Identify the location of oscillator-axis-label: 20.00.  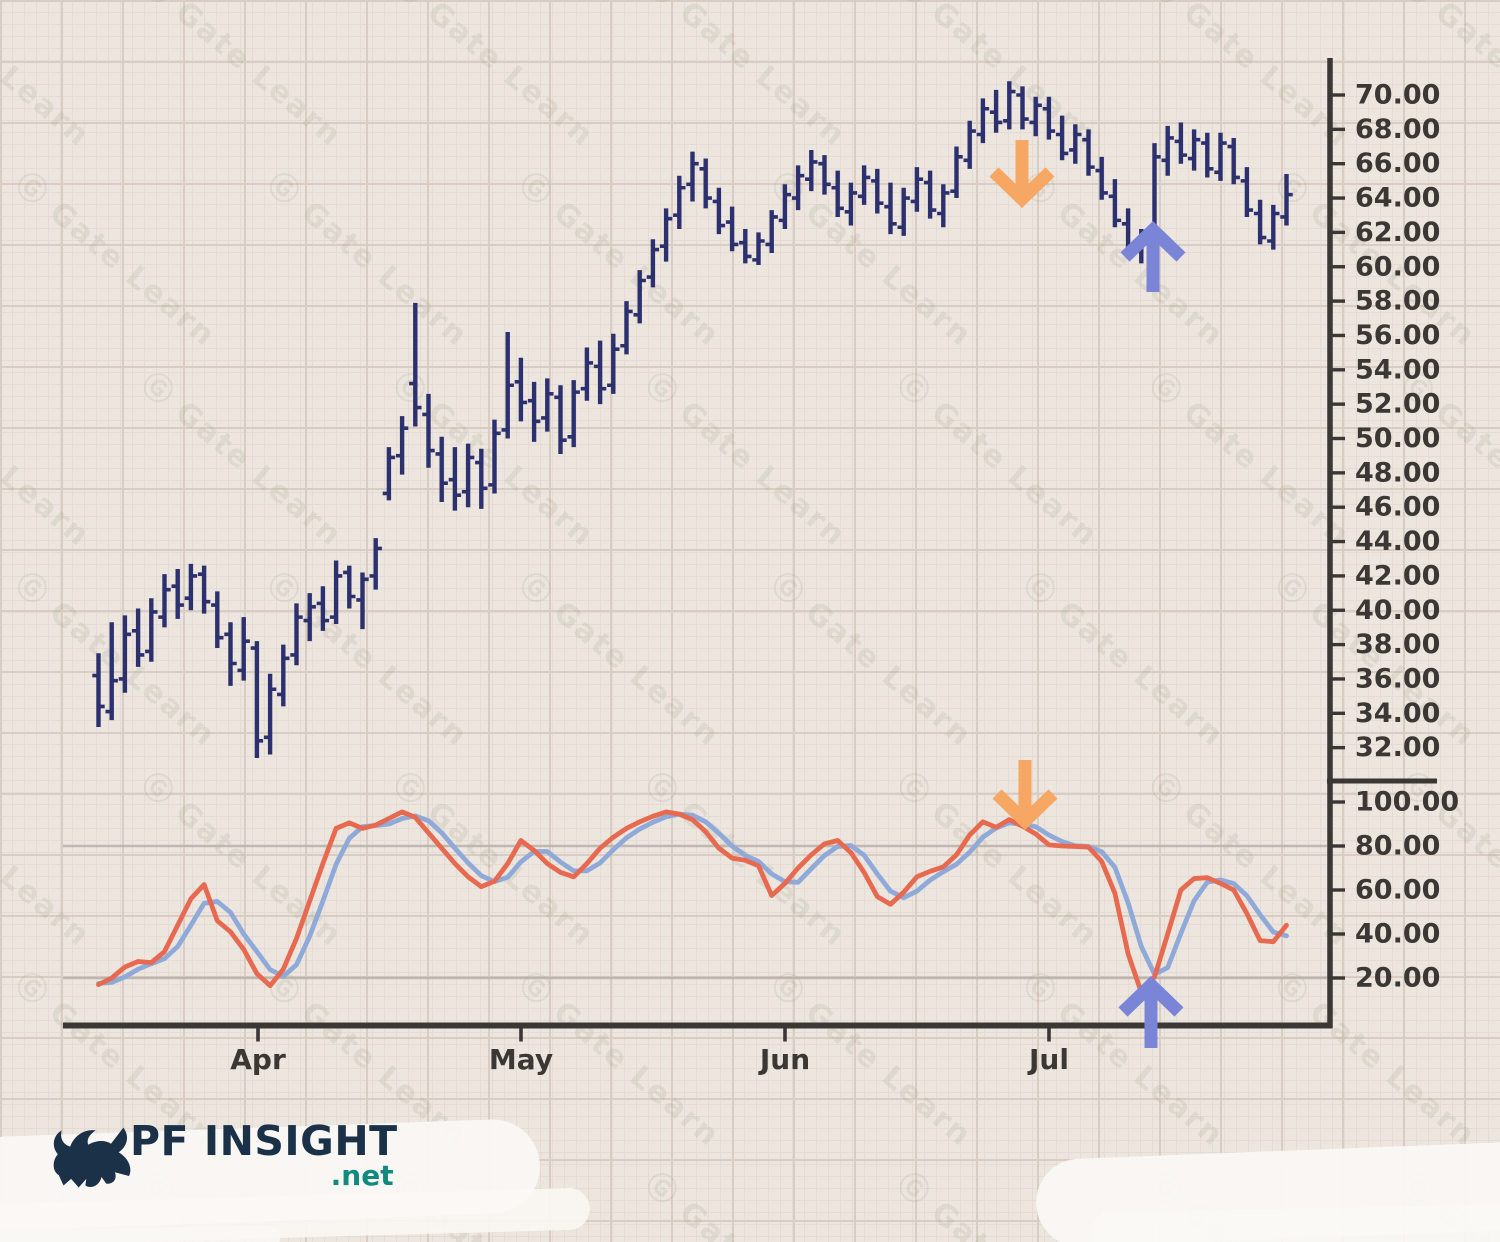
(1397, 978).